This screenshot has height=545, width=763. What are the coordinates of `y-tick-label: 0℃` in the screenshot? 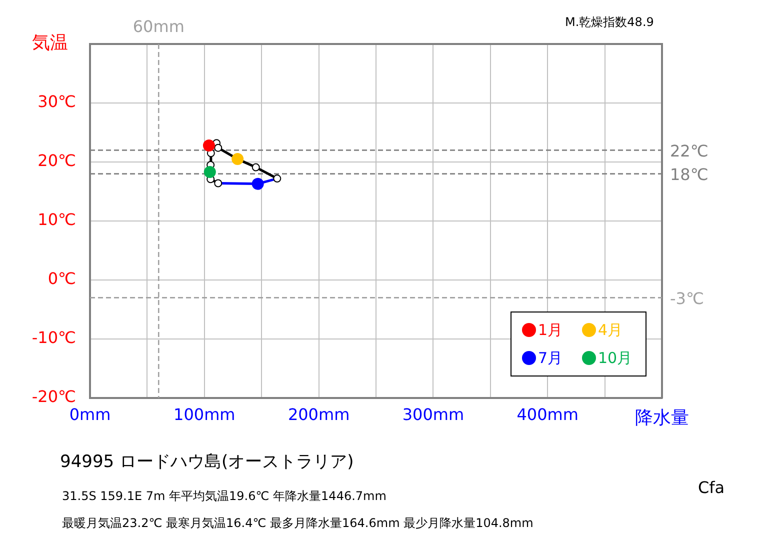 It's located at (62, 278).